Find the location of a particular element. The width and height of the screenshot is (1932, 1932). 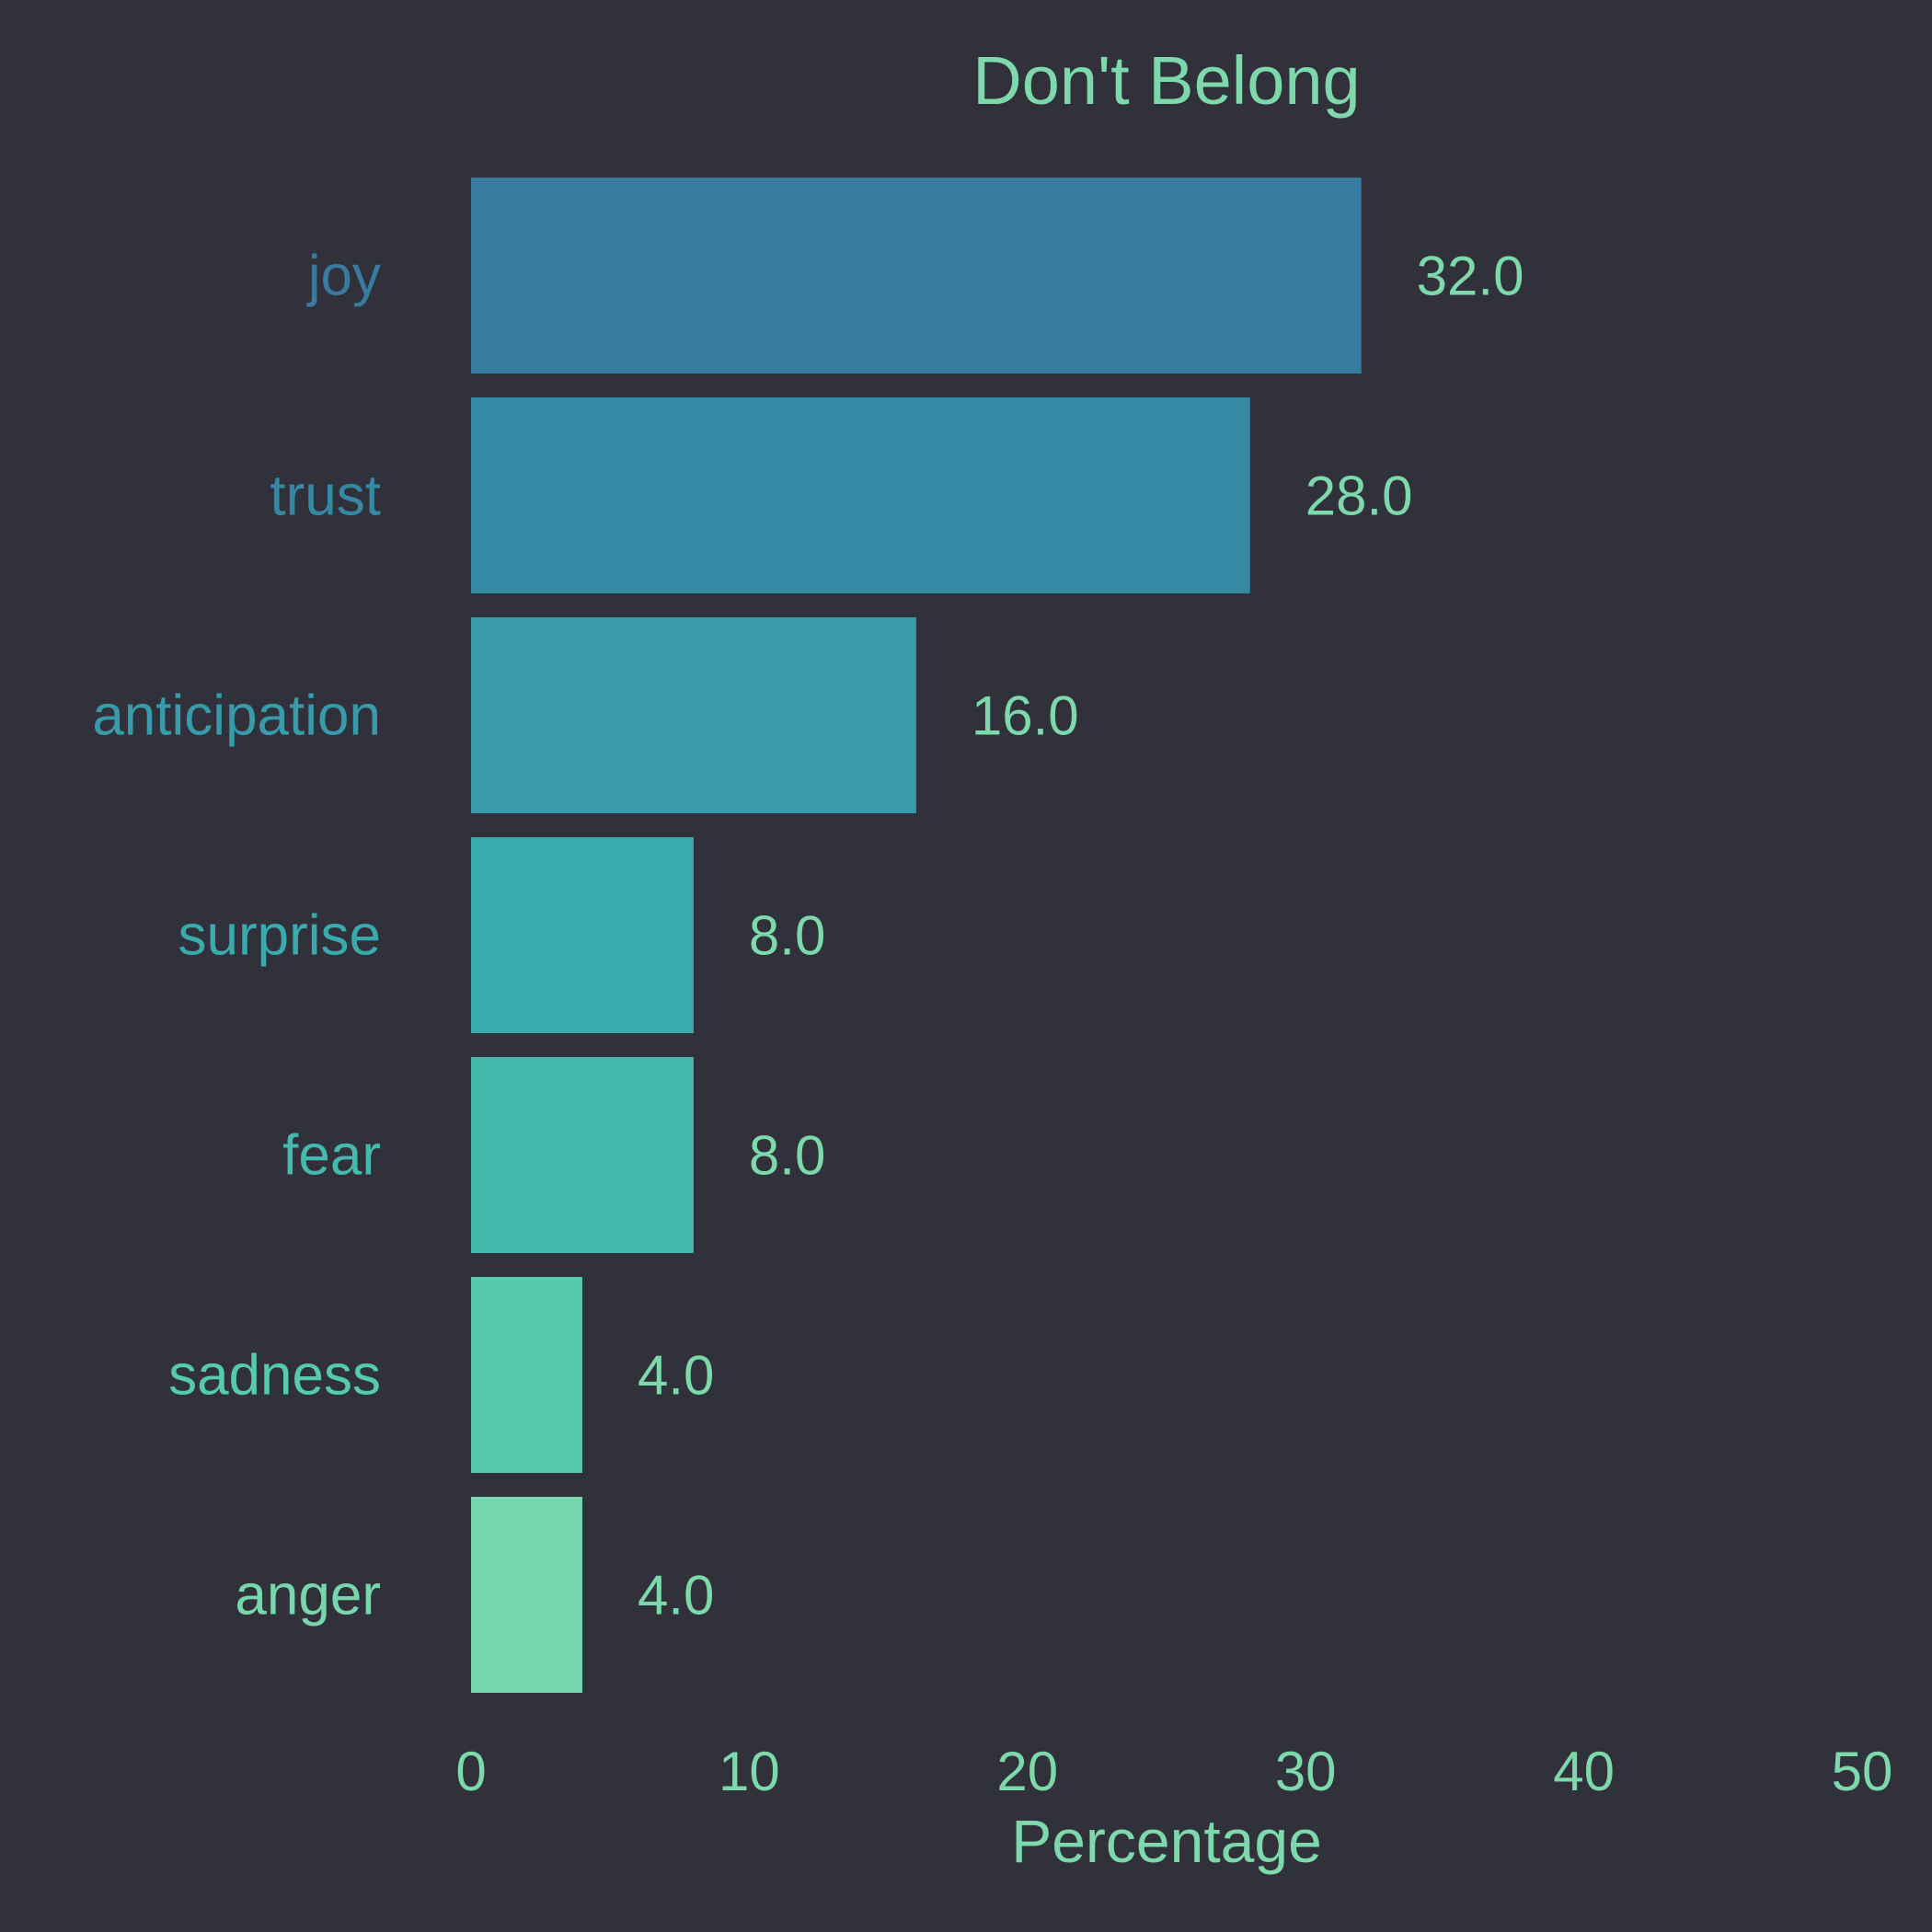

x-tick-label: 20 is located at coordinates (1027, 1771).